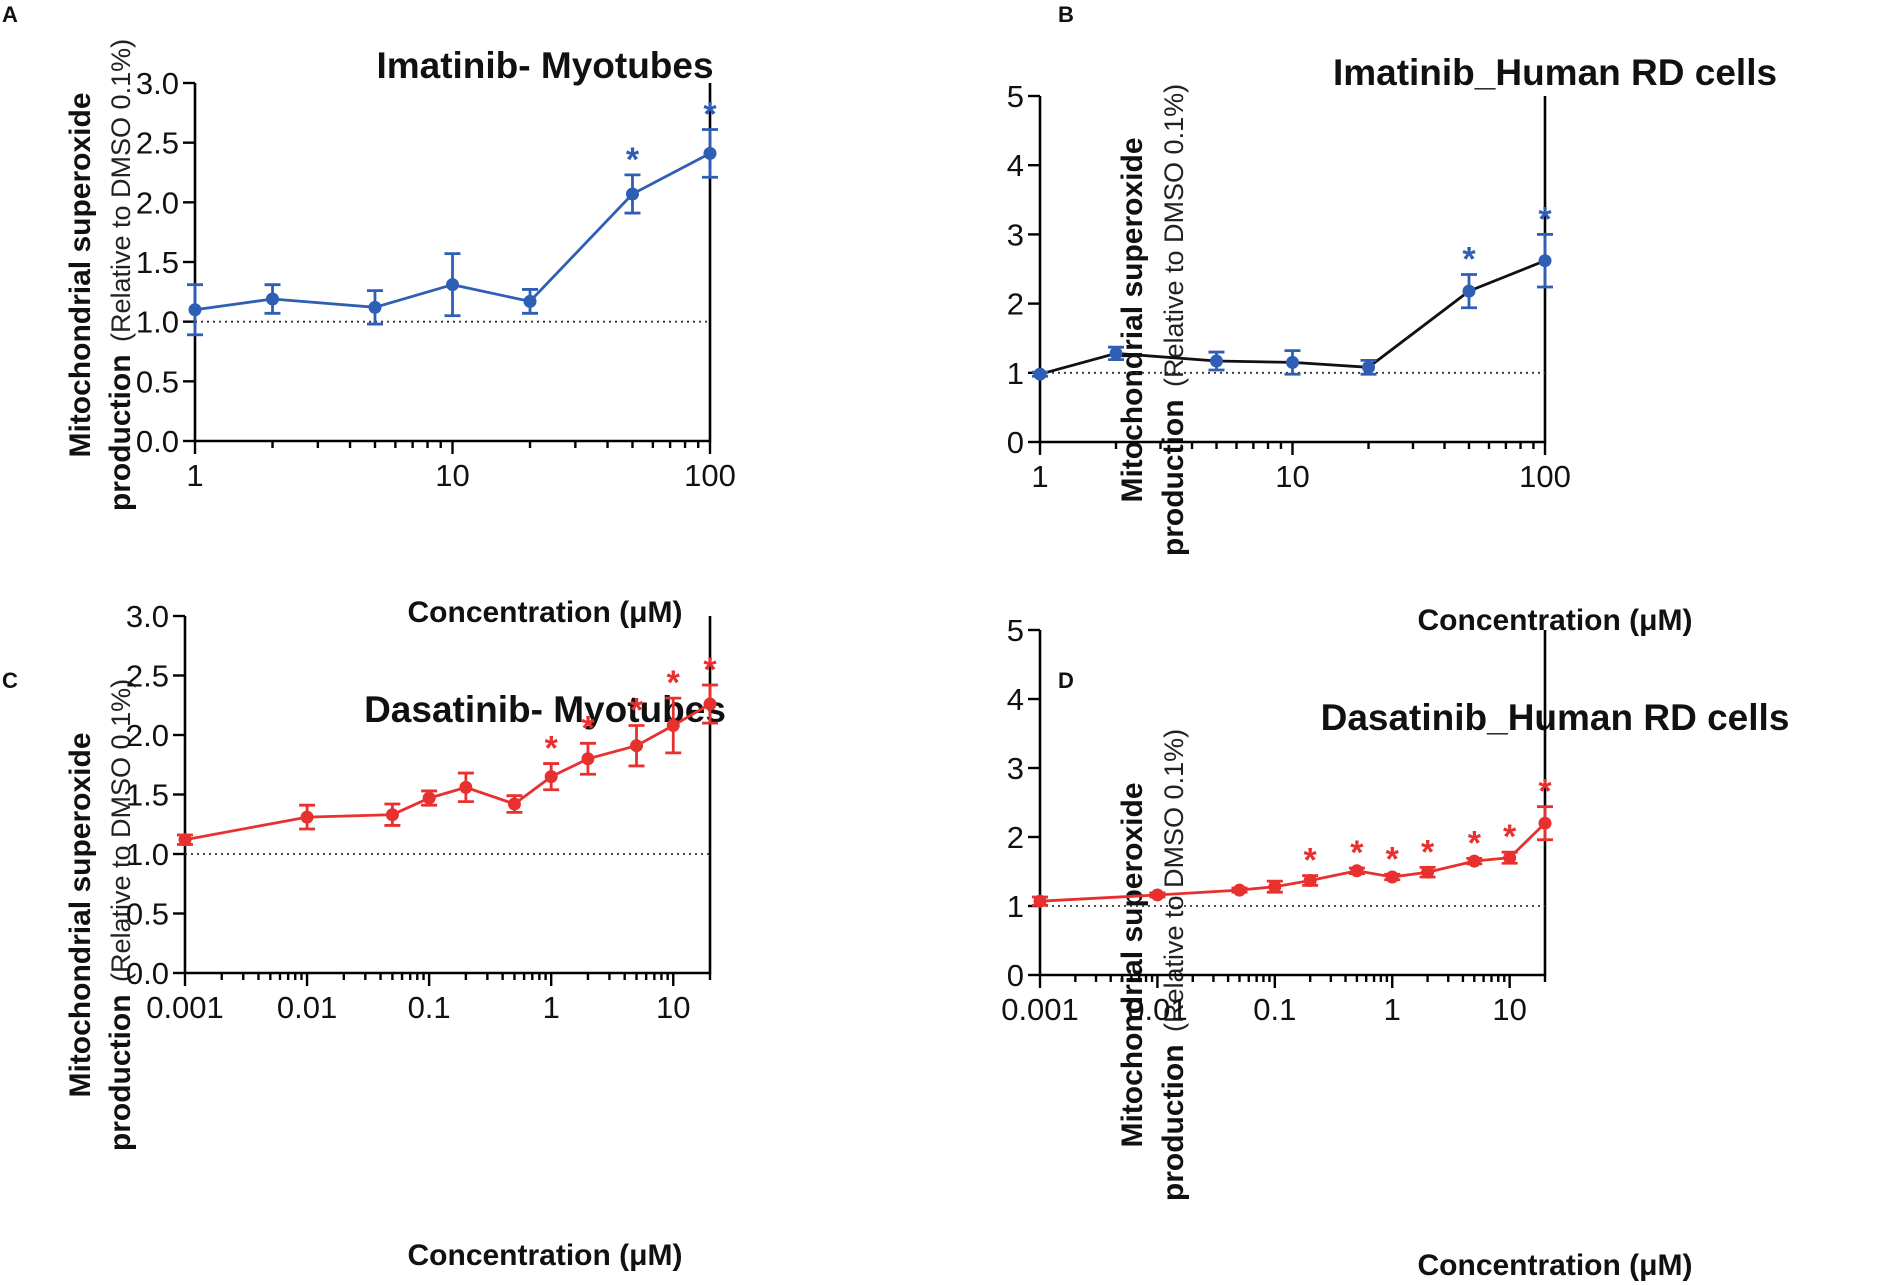 This screenshot has width=1895, height=1285. What do you see at coordinates (10, 680) in the screenshot?
I see `panel-letter: C` at bounding box center [10, 680].